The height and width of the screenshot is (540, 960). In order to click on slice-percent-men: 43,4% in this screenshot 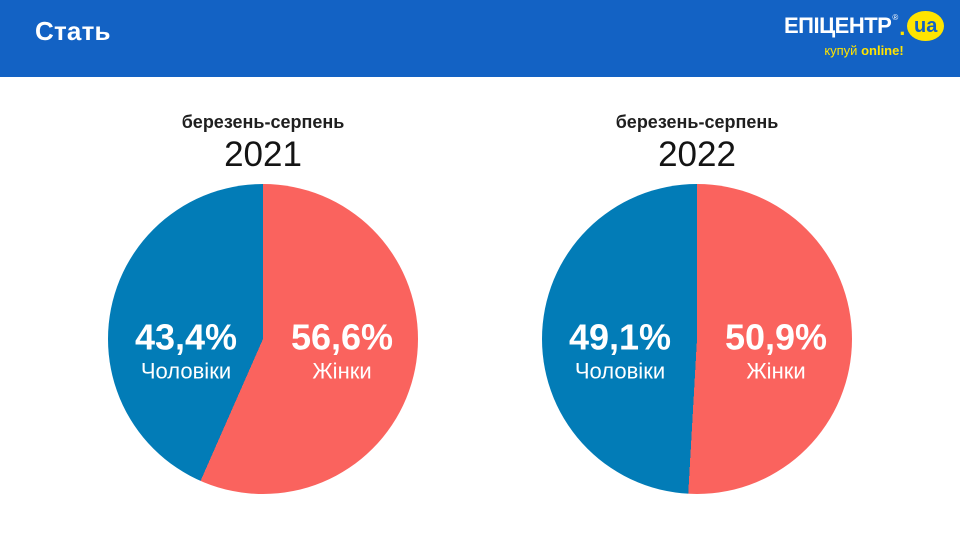, I will do `click(186, 337)`.